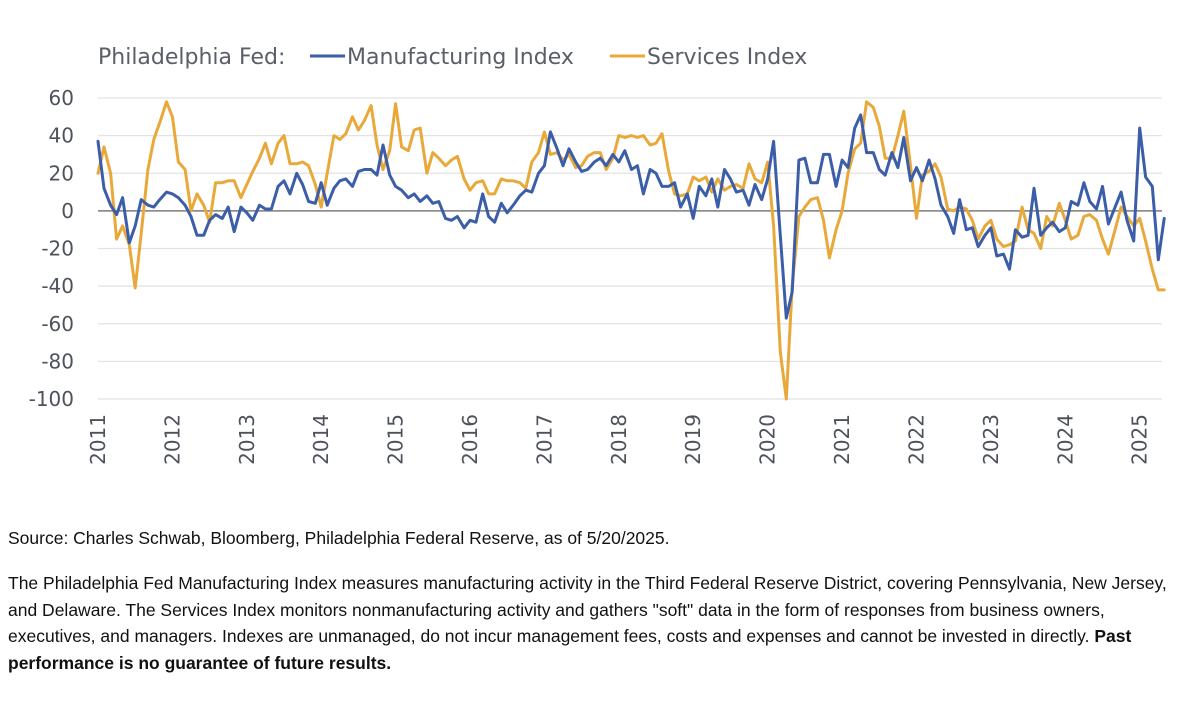 This screenshot has height=718, width=1188. I want to click on legend-prefix: Philadelphia Fed:, so click(191, 57).